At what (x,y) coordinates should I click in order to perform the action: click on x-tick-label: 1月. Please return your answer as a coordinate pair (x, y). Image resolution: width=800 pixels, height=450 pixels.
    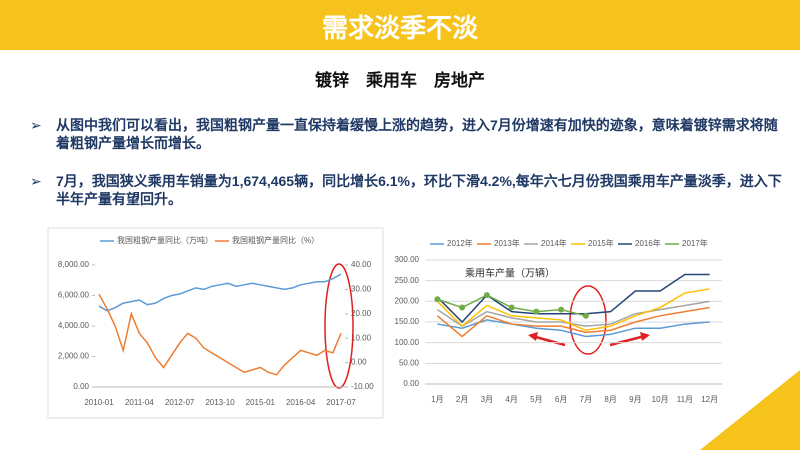
    Looking at the image, I should click on (437, 399).